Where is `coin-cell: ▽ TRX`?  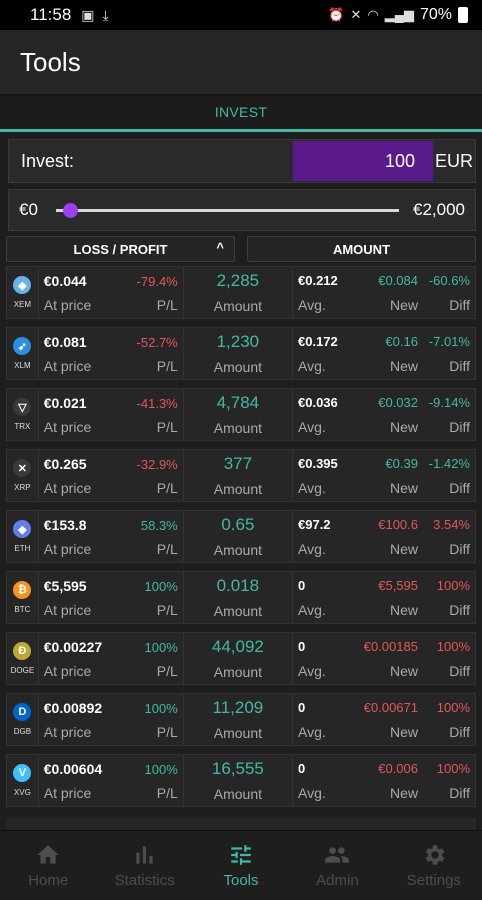
coin-cell: ▽ TRX is located at coordinates (23, 414).